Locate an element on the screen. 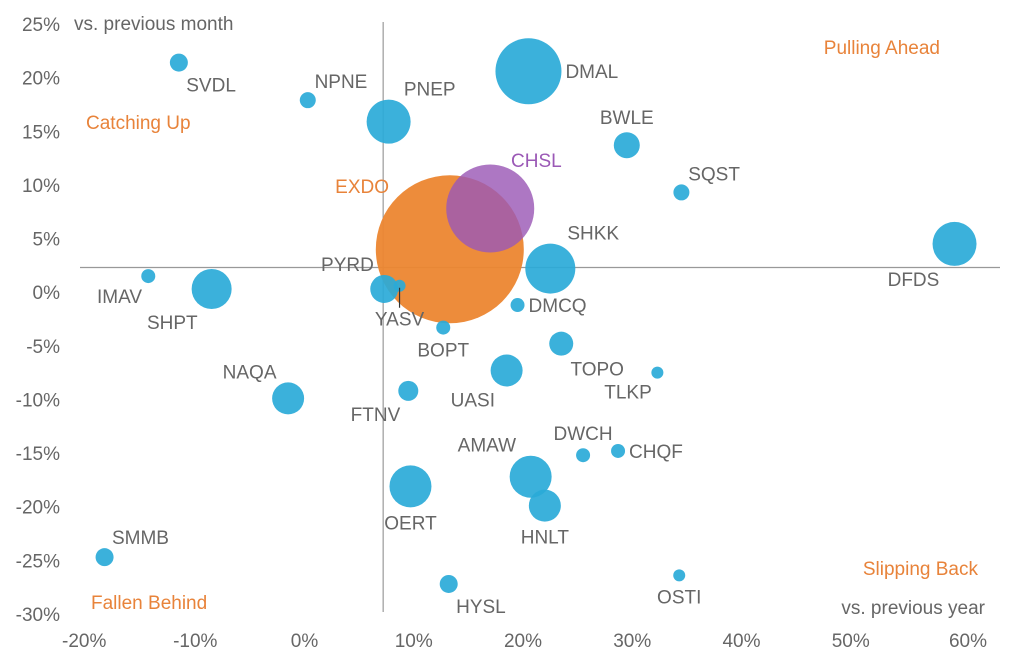  label-tlkp: TLKP is located at coordinates (628, 393).